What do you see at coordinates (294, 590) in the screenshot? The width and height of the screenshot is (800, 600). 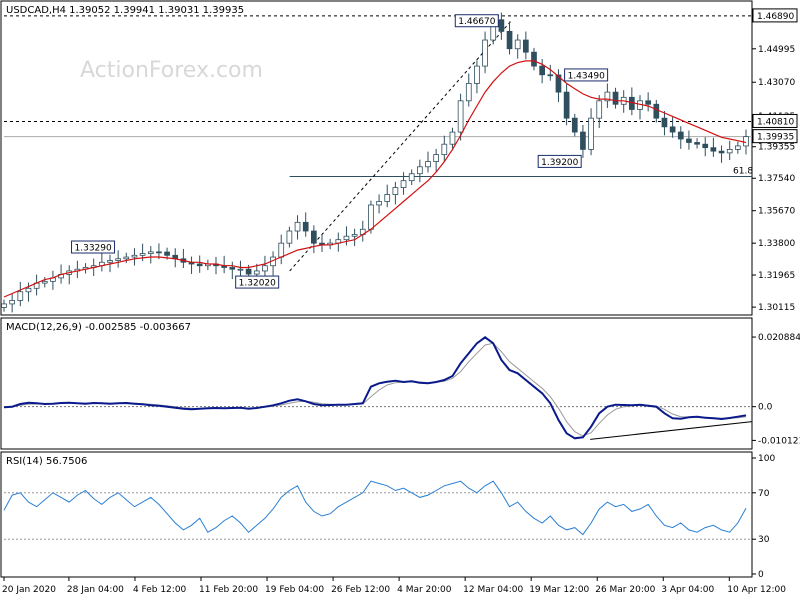 I see `x-axis-label: 19 Feb 04:00` at bounding box center [294, 590].